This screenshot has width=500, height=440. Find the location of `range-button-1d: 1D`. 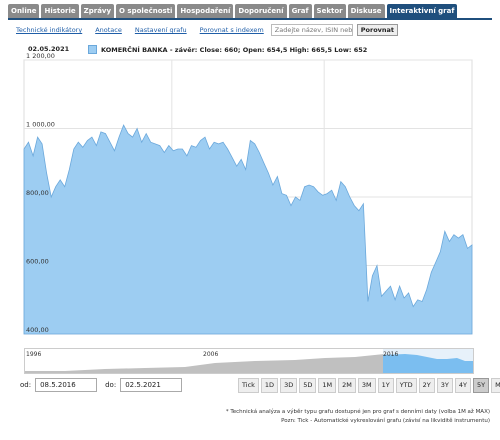

range-button-1d: 1D is located at coordinates (269, 385).